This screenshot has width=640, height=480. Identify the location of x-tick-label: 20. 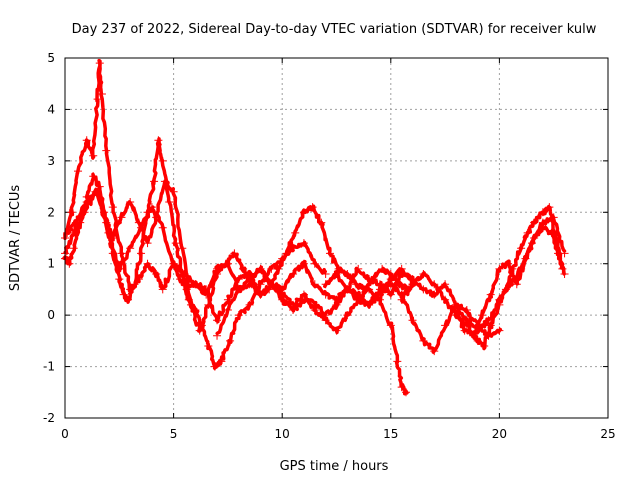
(499, 434).